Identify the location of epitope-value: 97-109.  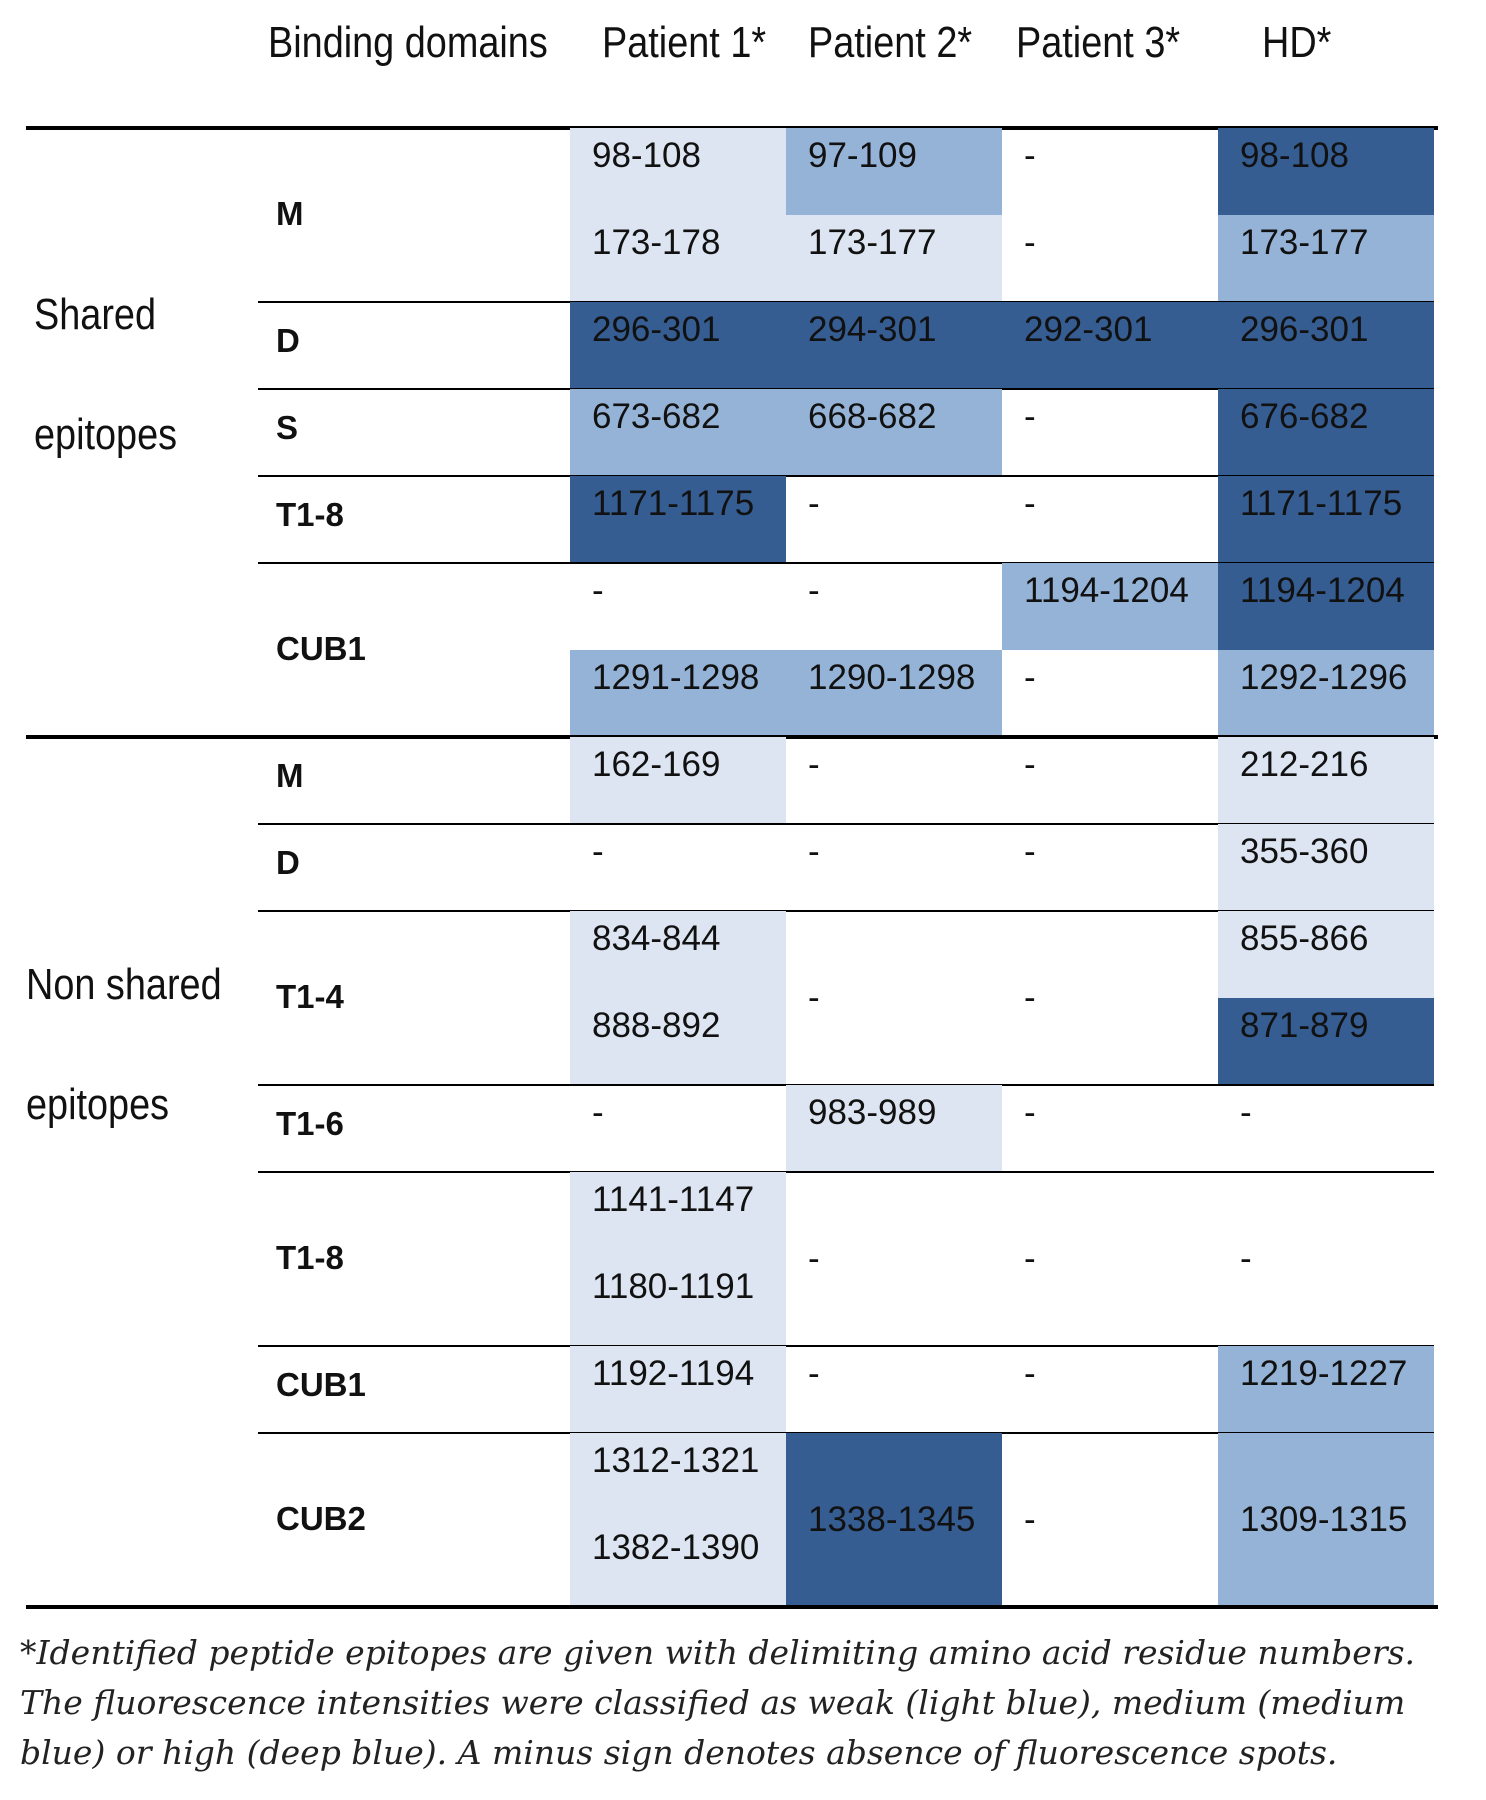
(862, 155).